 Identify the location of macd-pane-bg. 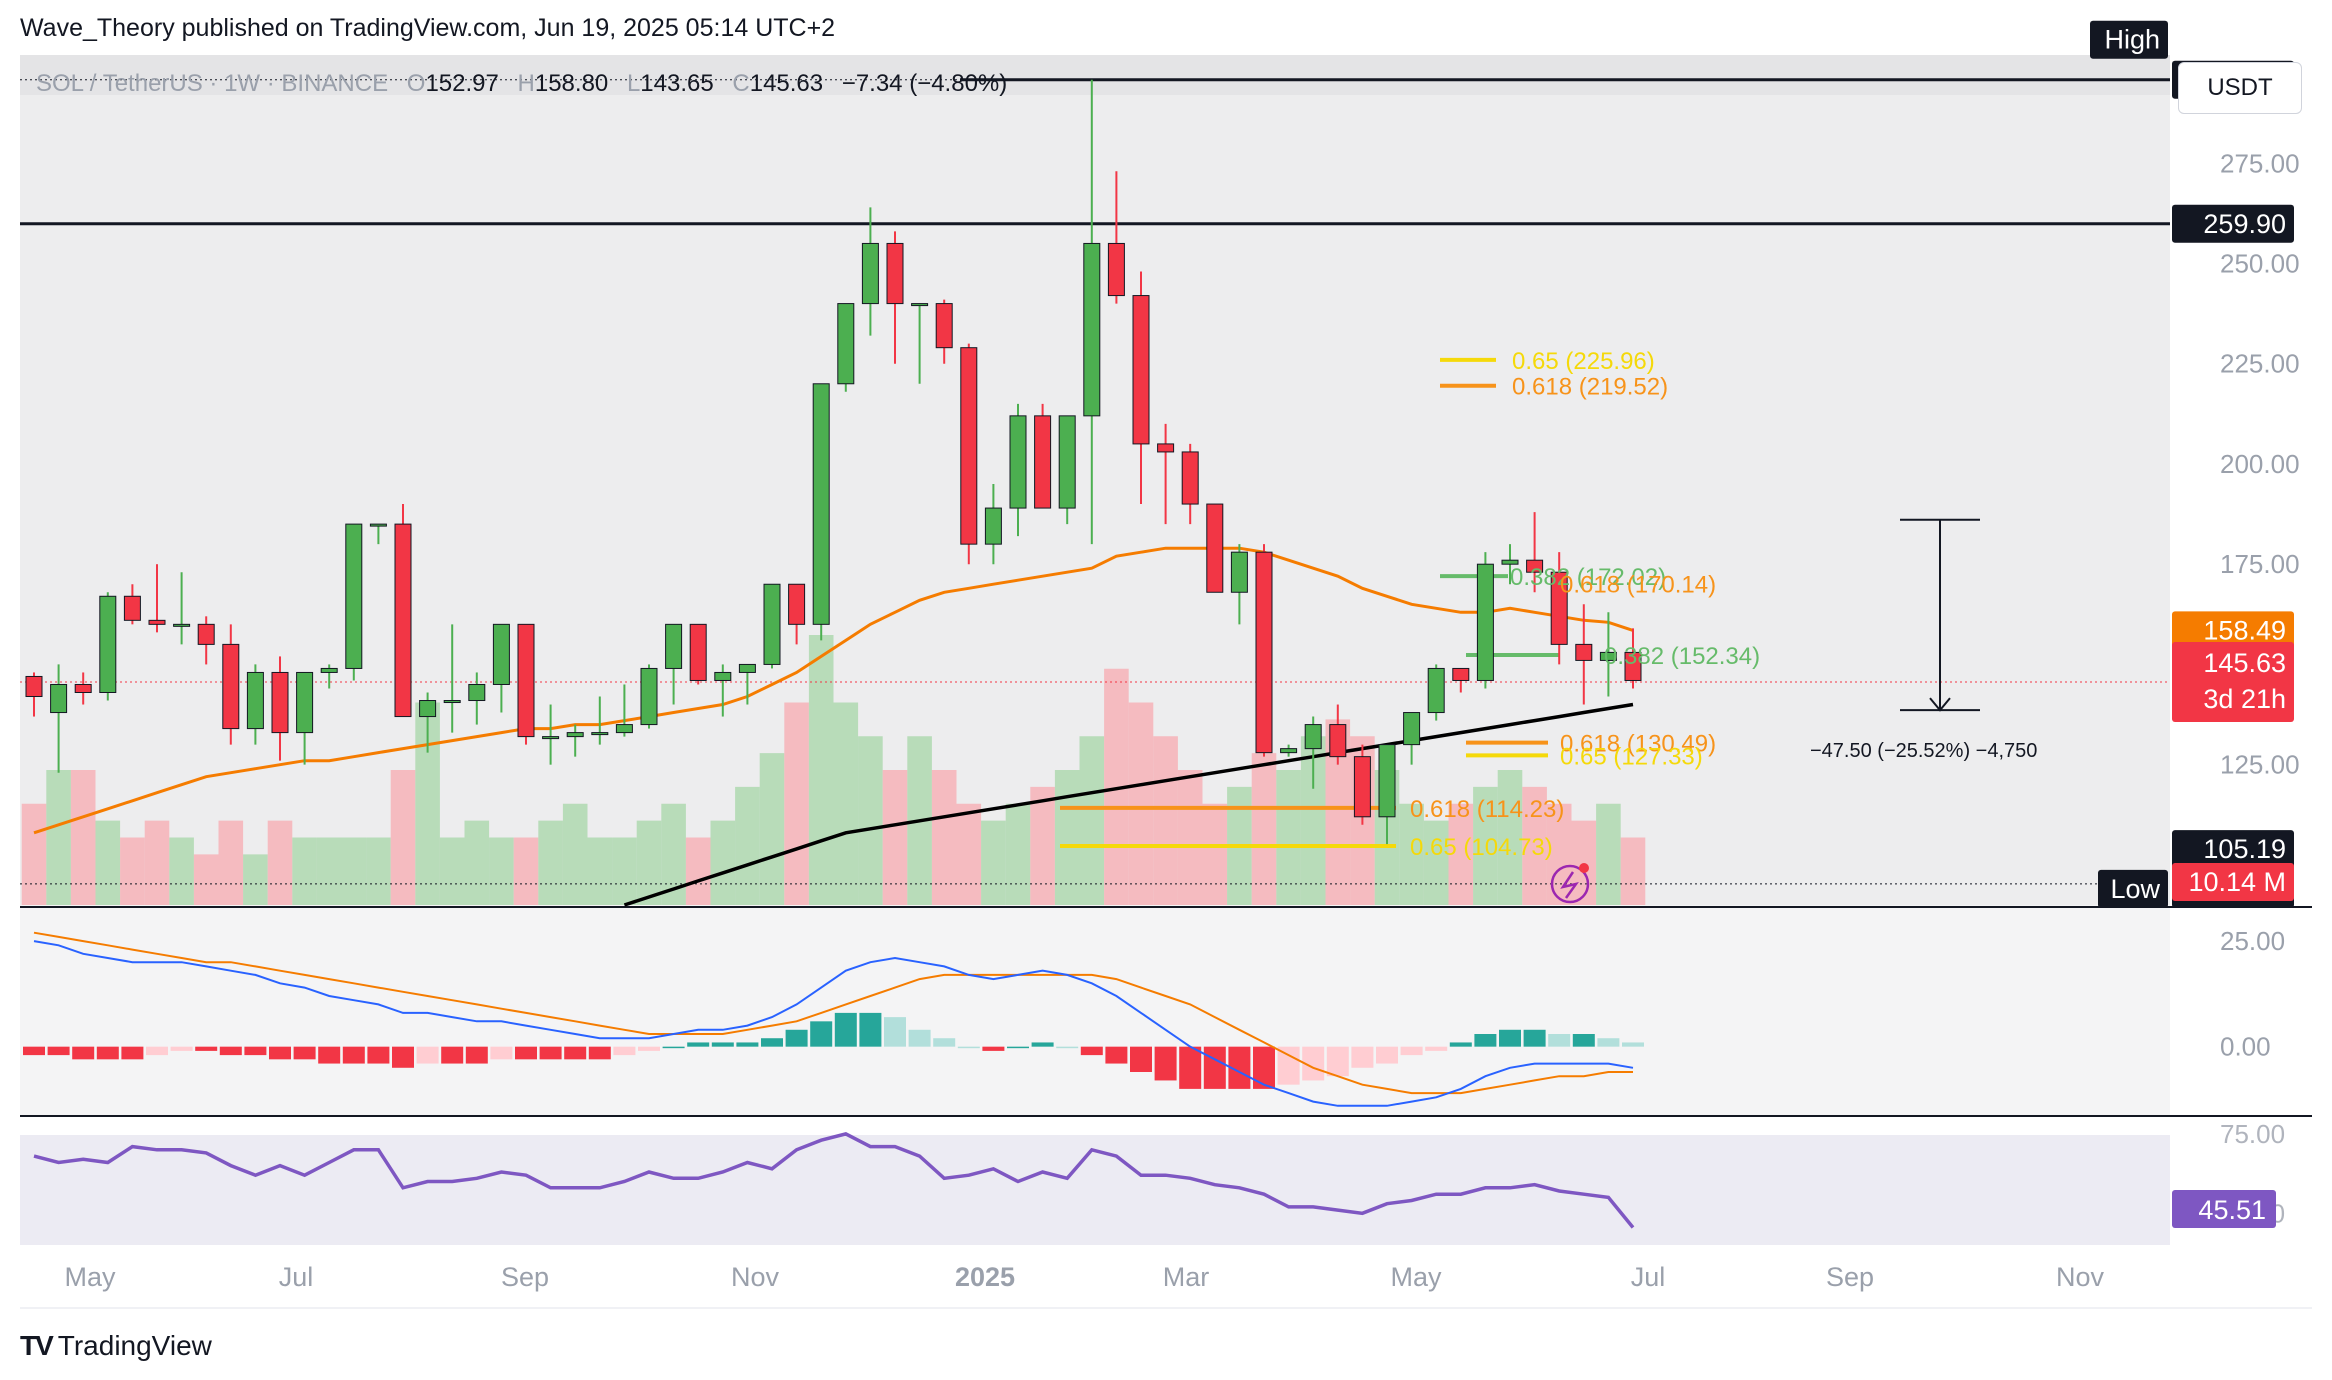
(1095, 1010).